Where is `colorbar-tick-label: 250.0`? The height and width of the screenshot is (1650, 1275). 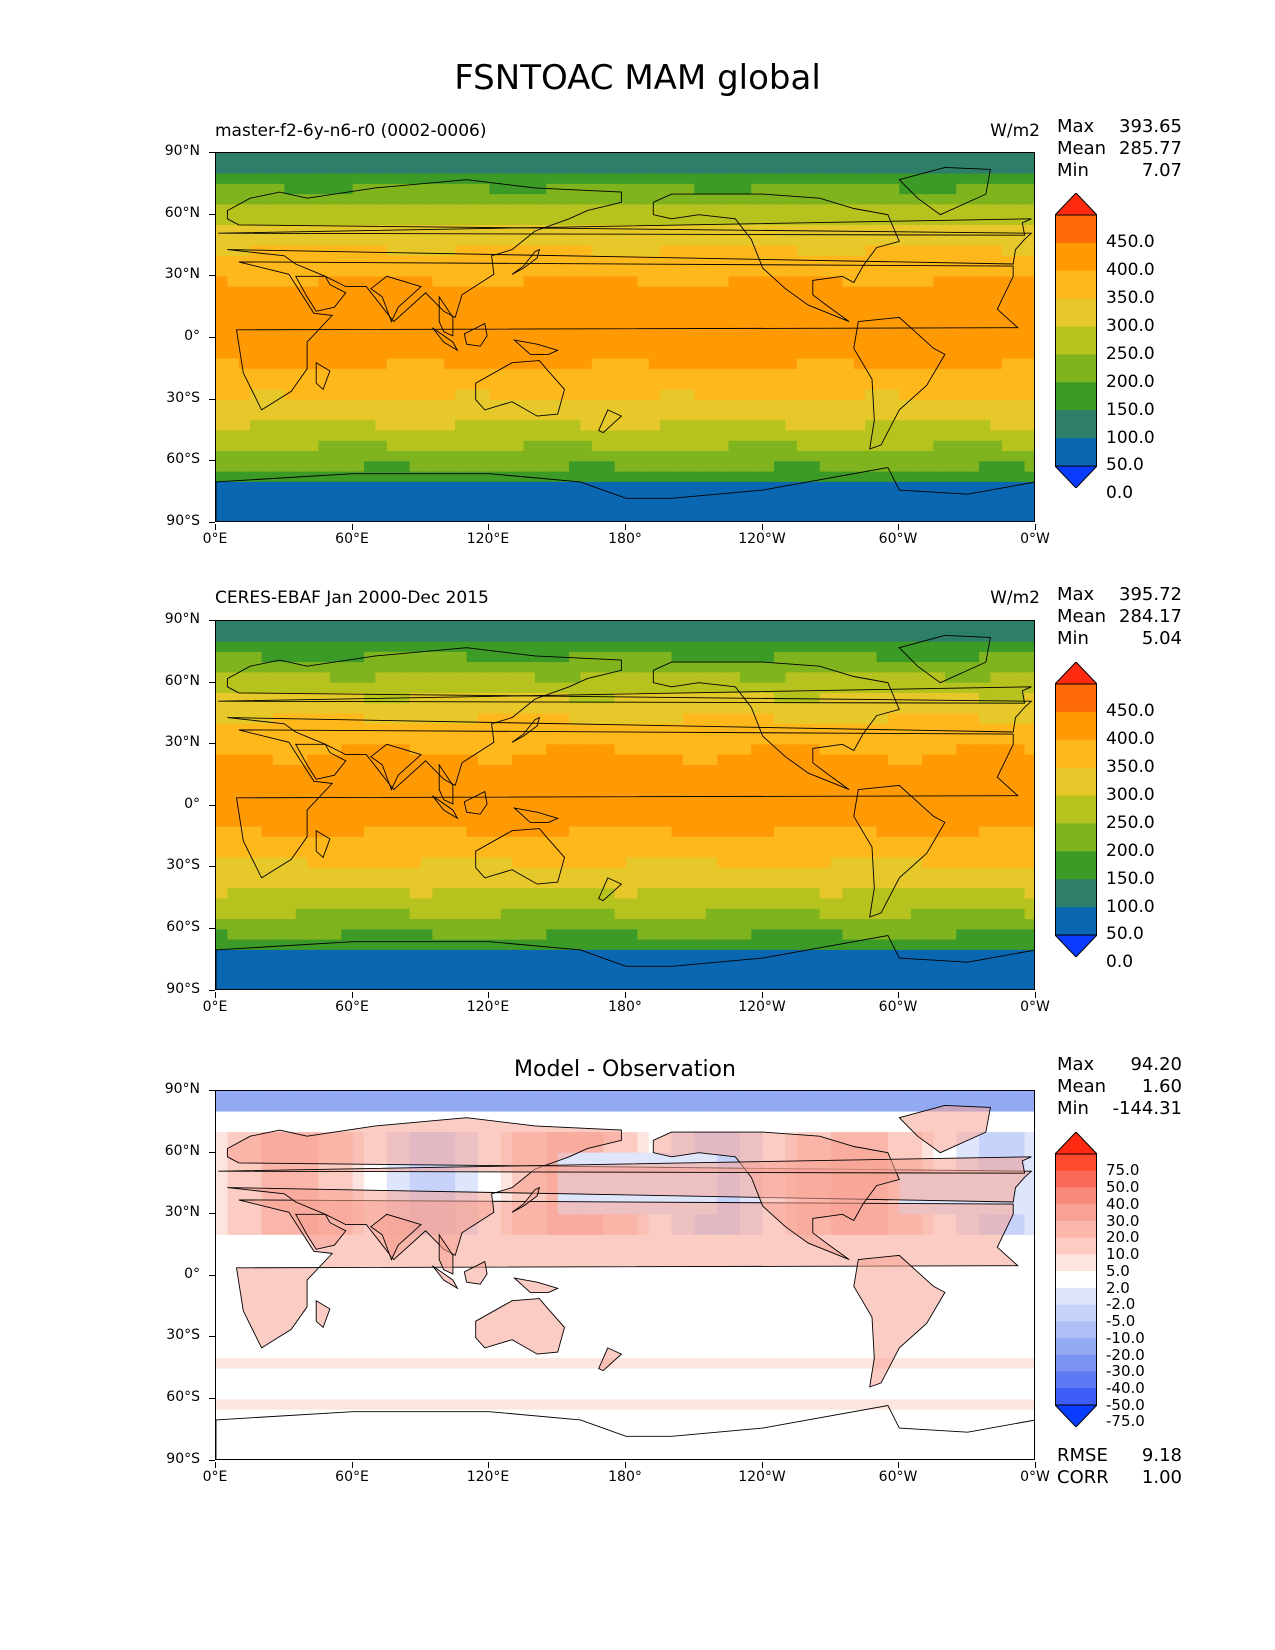 colorbar-tick-label: 250.0 is located at coordinates (1130, 353).